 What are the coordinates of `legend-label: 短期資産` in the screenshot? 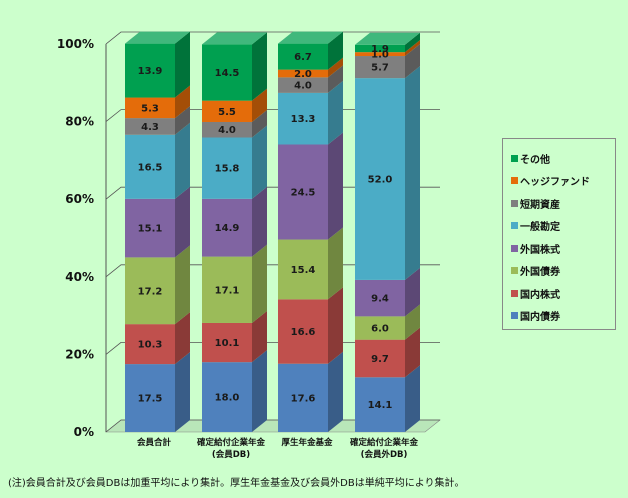 It's located at (540, 205).